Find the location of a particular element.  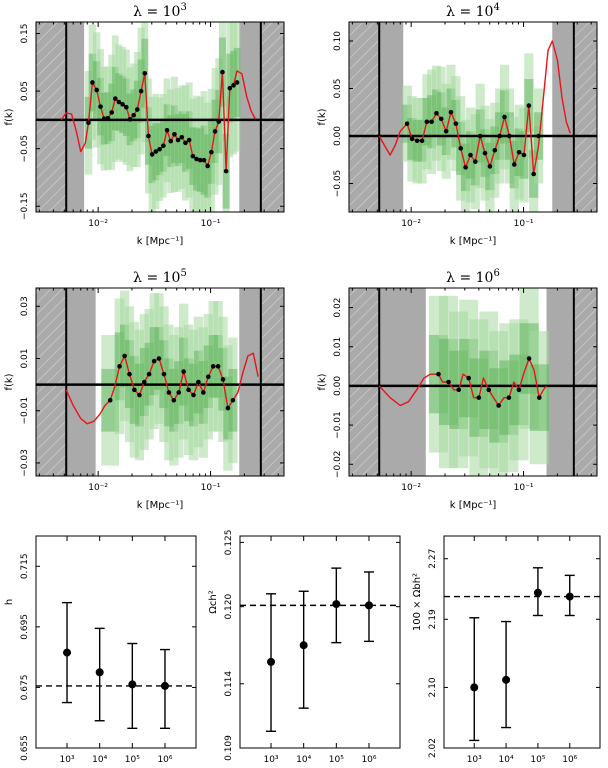

y-axis-label: h is located at coordinates (9, 602).